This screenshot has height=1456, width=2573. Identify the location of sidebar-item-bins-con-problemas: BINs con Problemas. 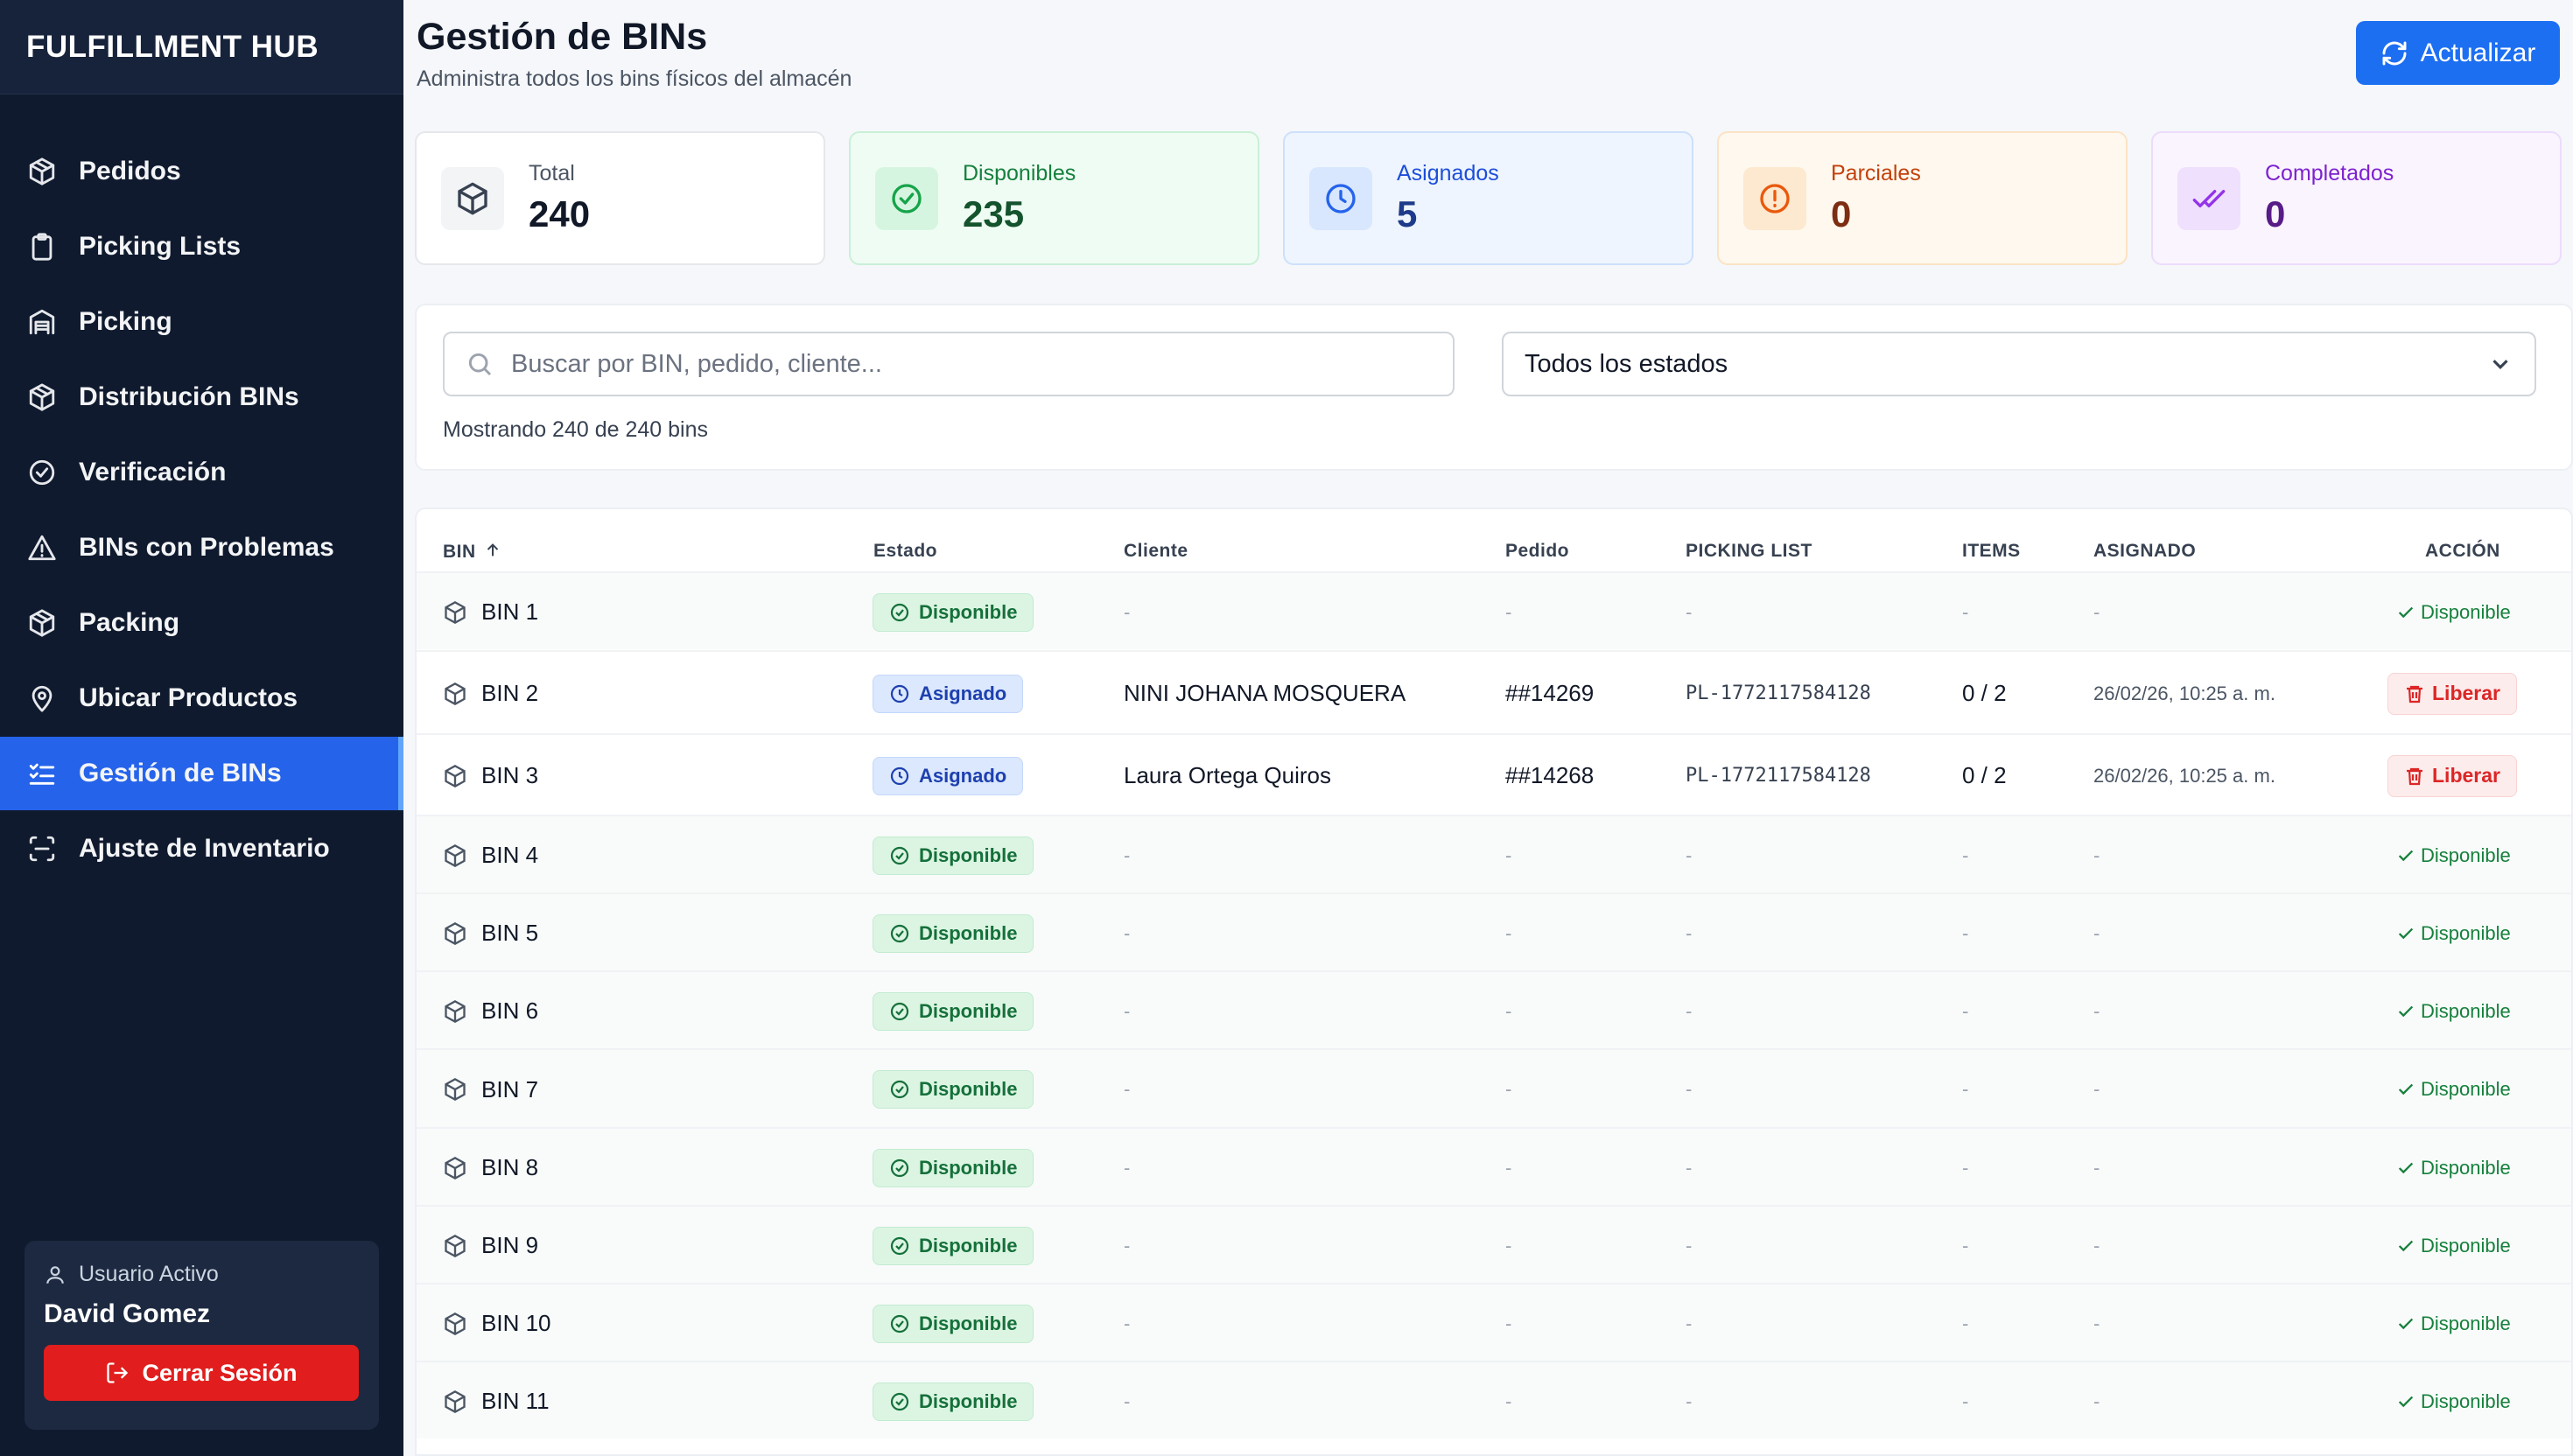
(201, 547).